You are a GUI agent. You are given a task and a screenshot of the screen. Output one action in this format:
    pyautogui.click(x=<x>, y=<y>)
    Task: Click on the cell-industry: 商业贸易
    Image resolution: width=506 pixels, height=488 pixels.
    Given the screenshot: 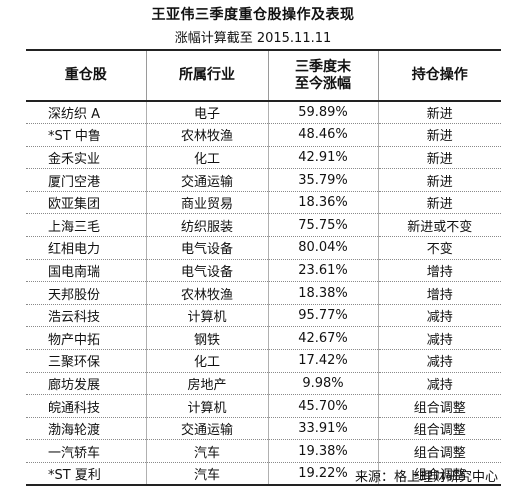 What is the action you would take?
    pyautogui.click(x=207, y=203)
    